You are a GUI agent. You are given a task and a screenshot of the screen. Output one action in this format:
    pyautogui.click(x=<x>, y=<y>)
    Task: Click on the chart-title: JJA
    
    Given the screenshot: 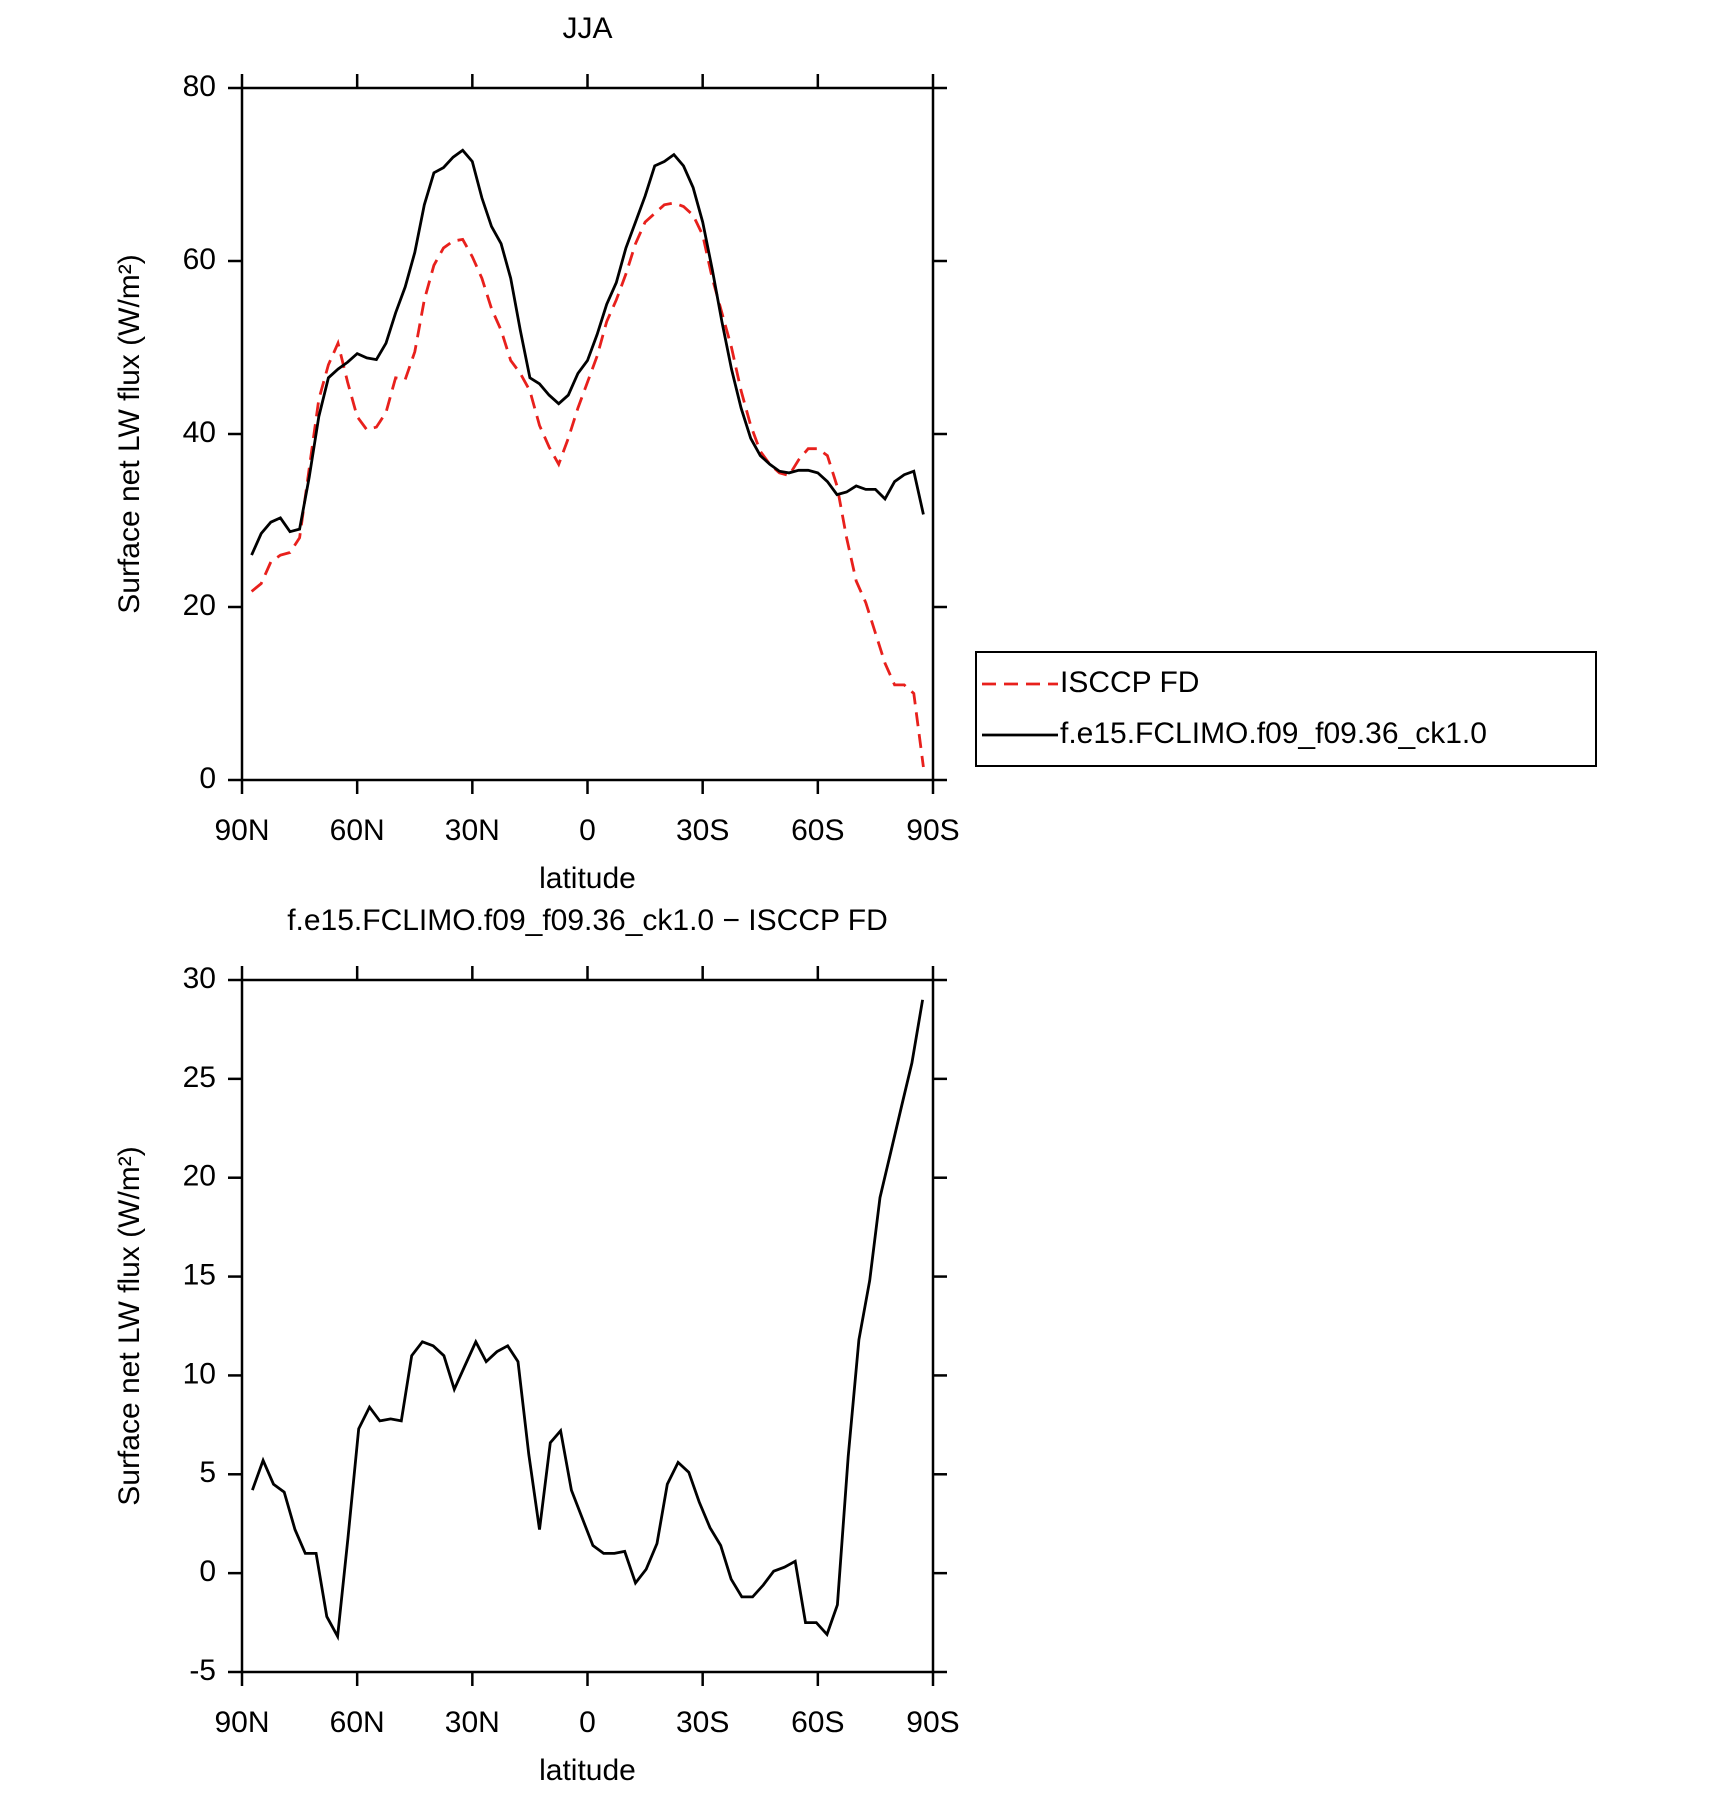 What is the action you would take?
    pyautogui.click(x=587, y=28)
    